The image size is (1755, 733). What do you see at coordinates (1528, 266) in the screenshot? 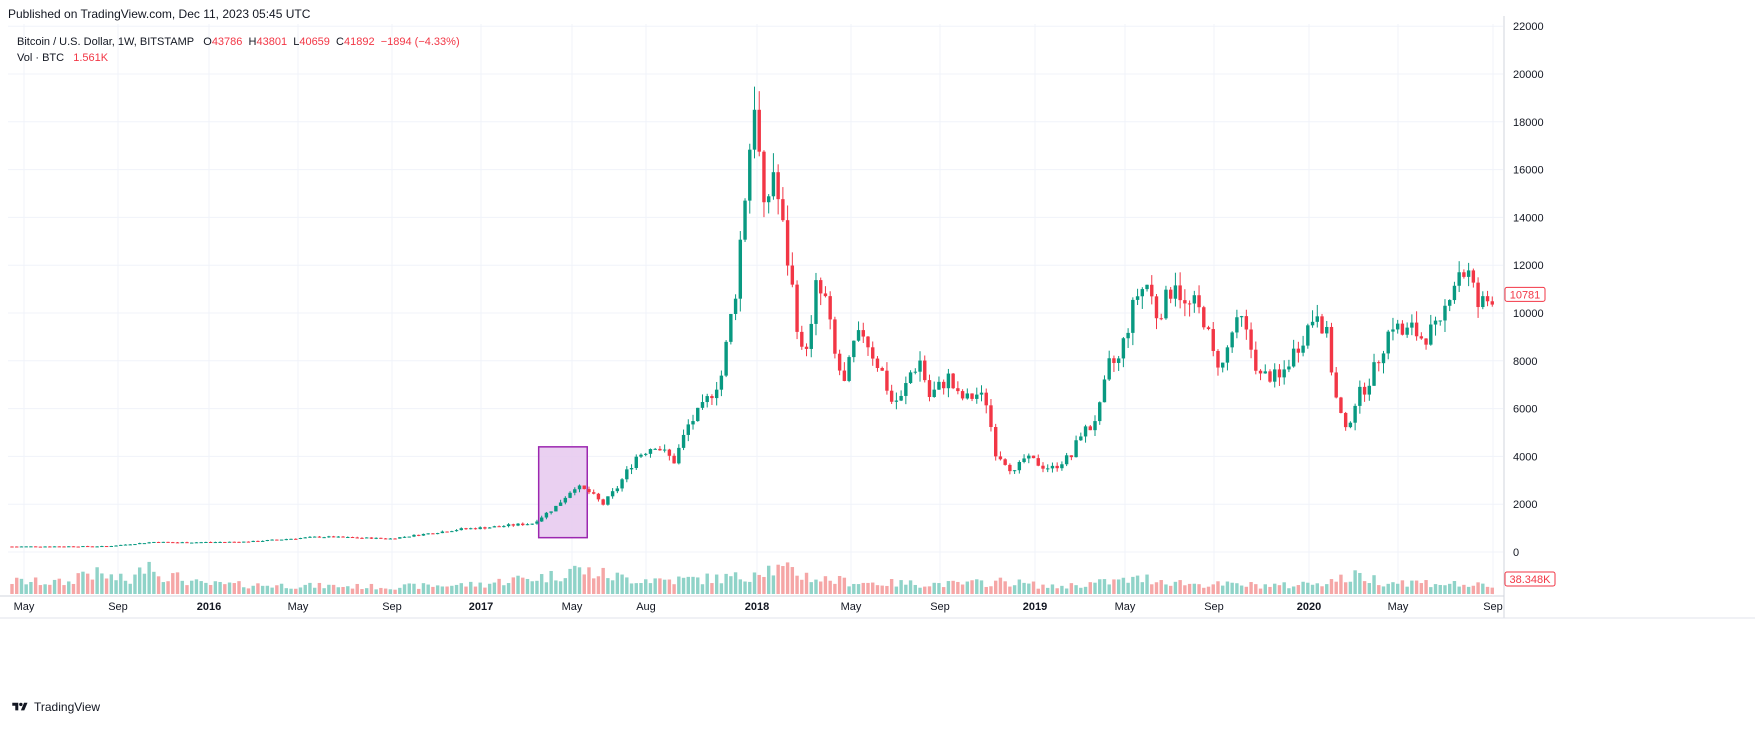
I see `y-tick-label: 12000` at bounding box center [1528, 266].